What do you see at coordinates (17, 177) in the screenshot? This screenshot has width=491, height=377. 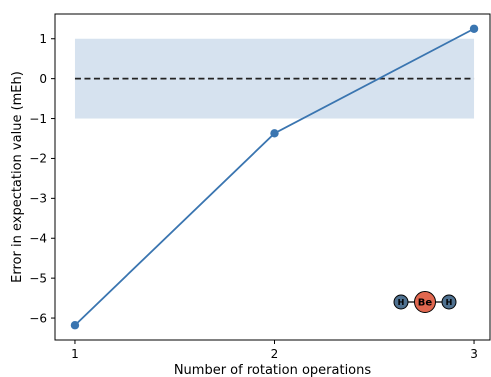 I see `y-axis-label: Error in expectation value (mEh)` at bounding box center [17, 177].